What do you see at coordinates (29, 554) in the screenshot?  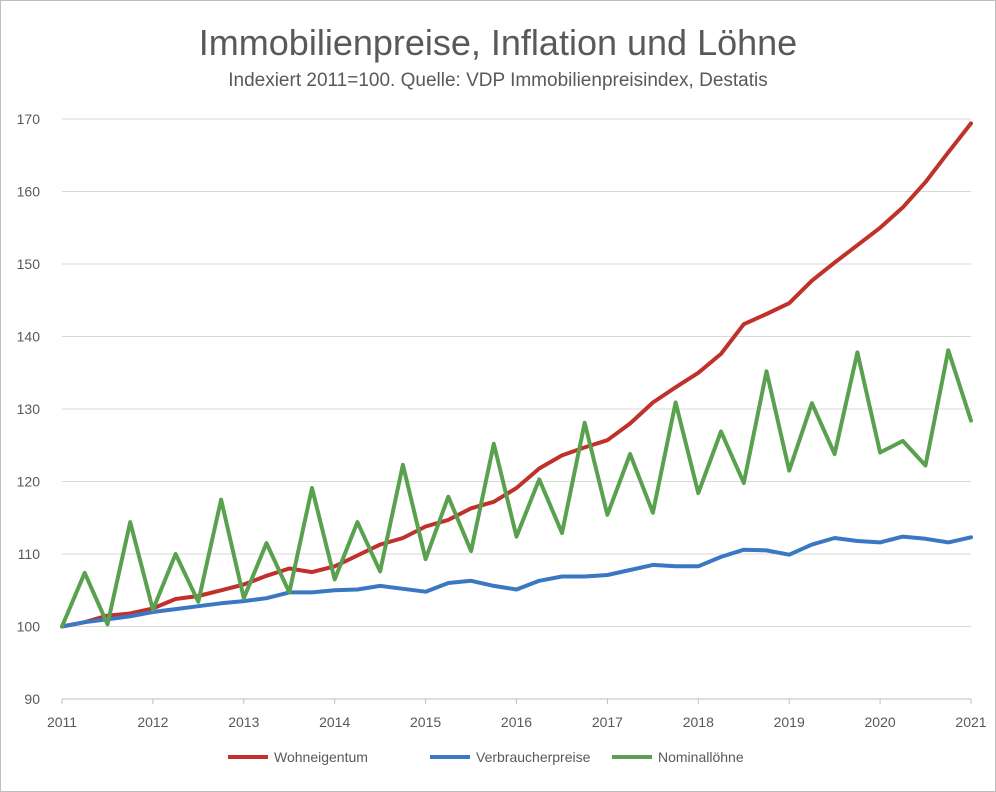 I see `y-tick-label: 110` at bounding box center [29, 554].